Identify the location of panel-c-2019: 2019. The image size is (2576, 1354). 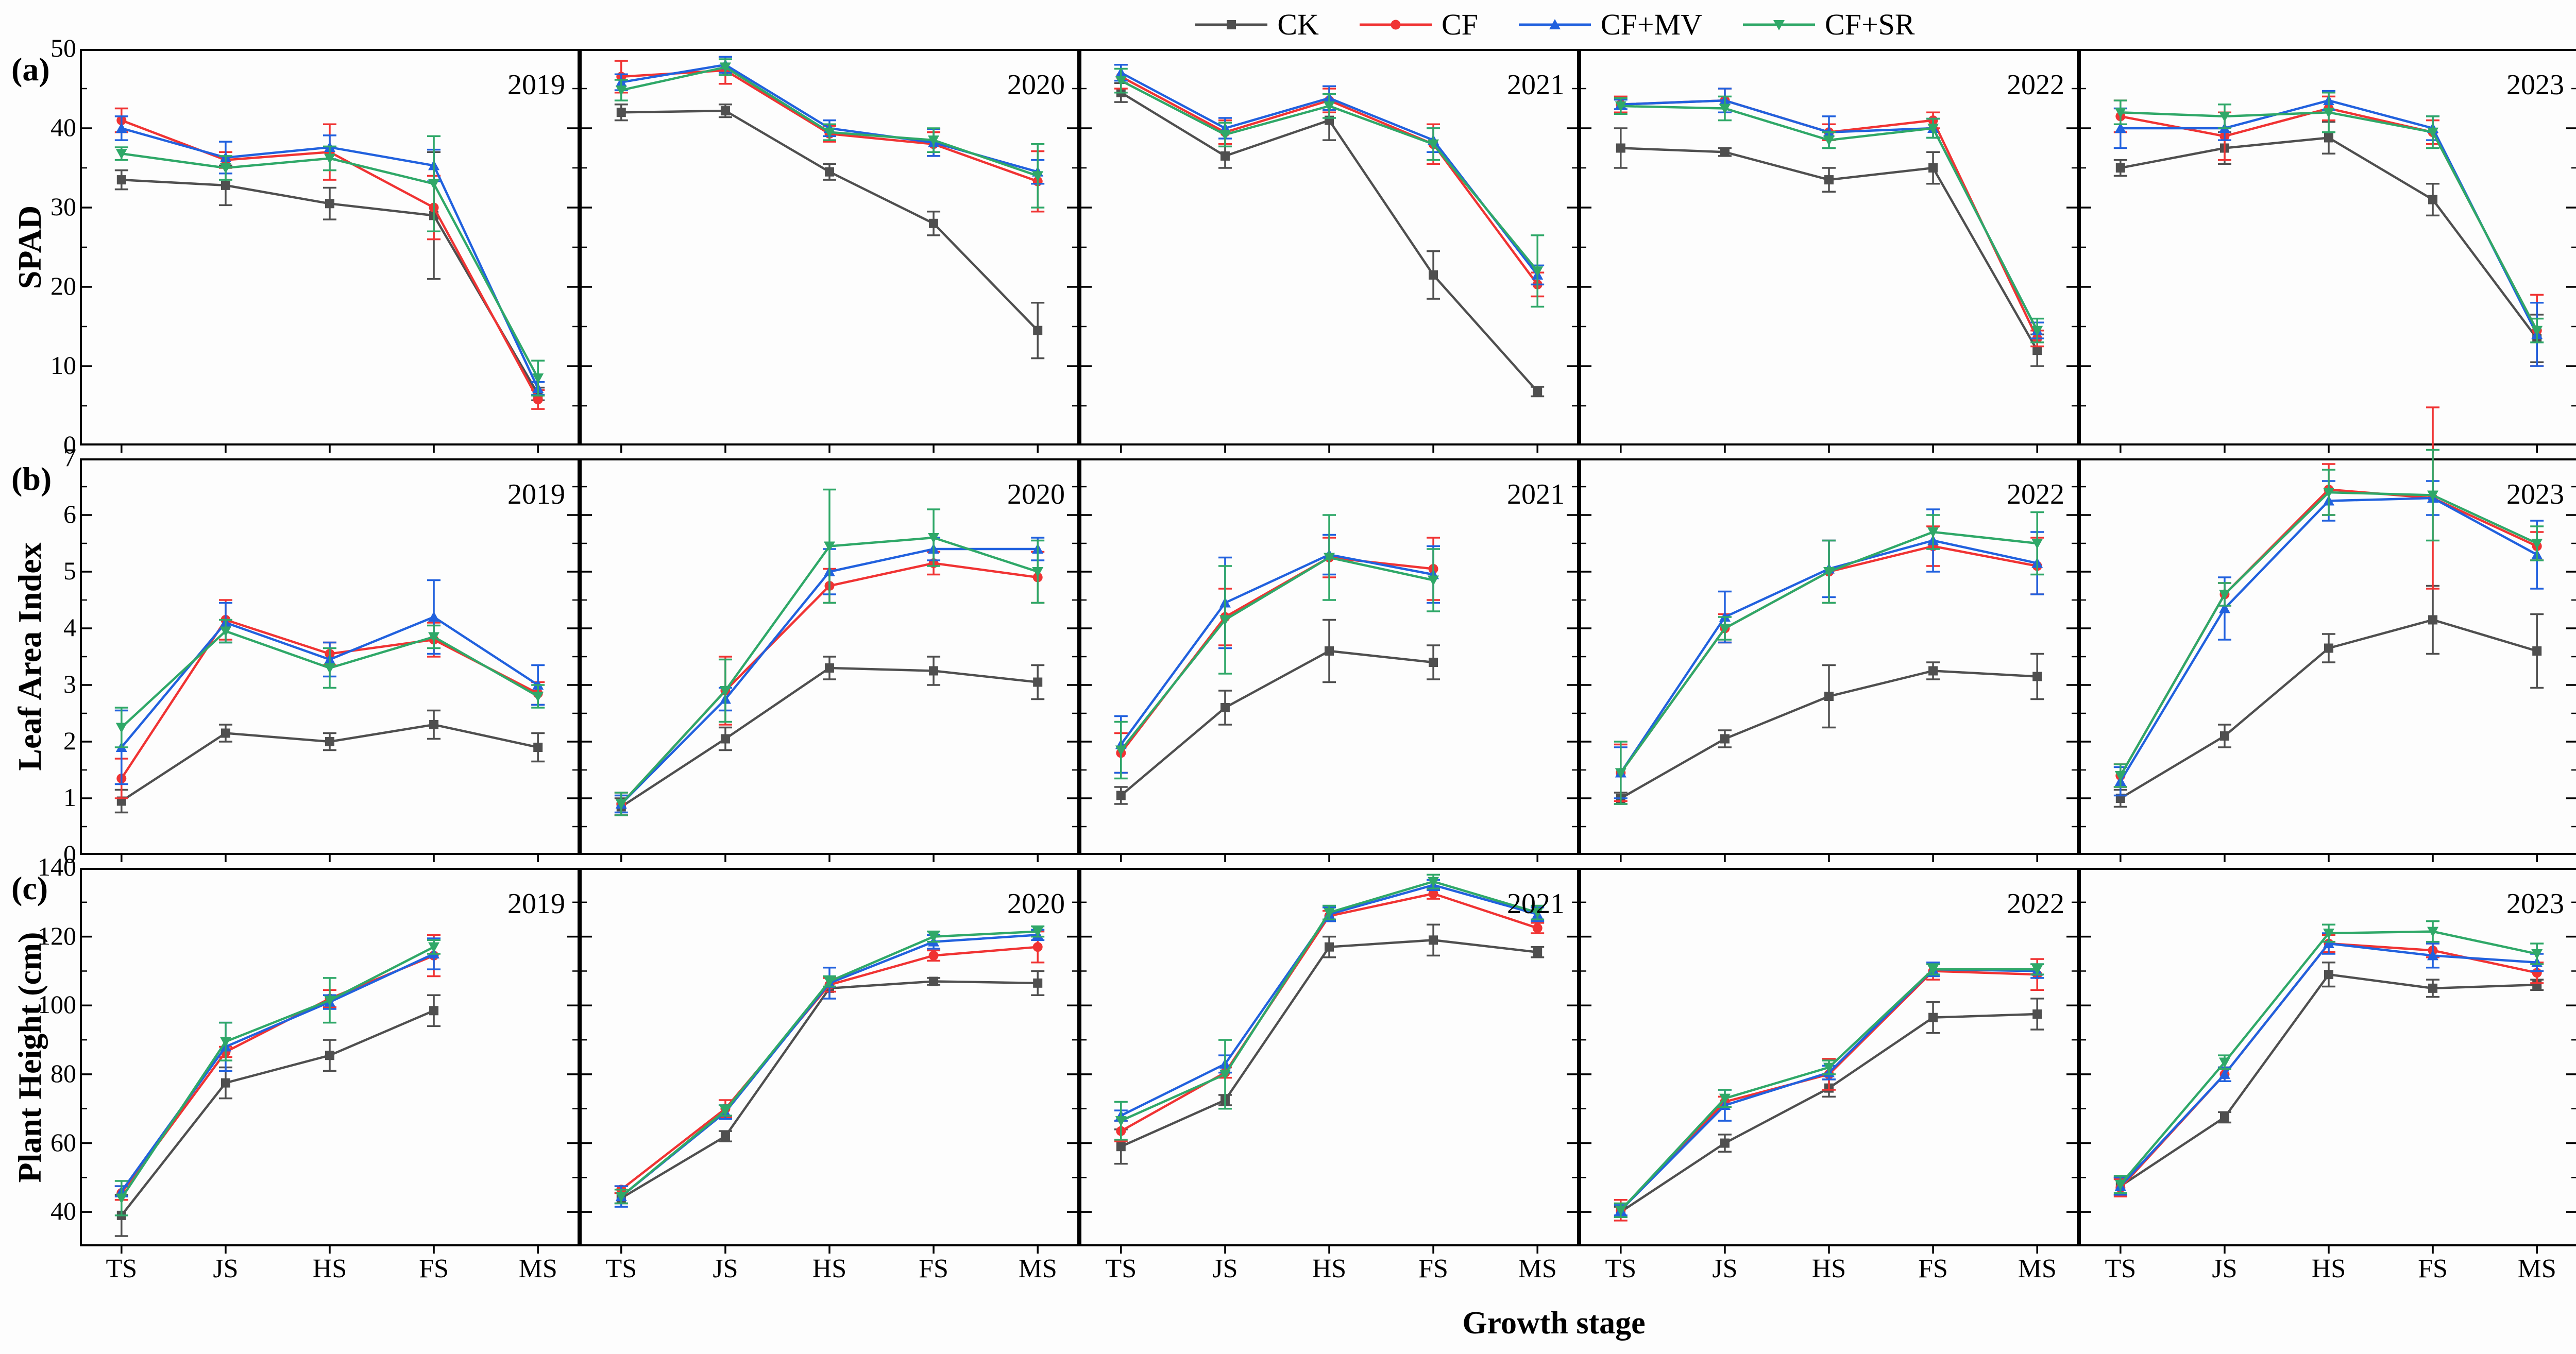
(330, 1061).